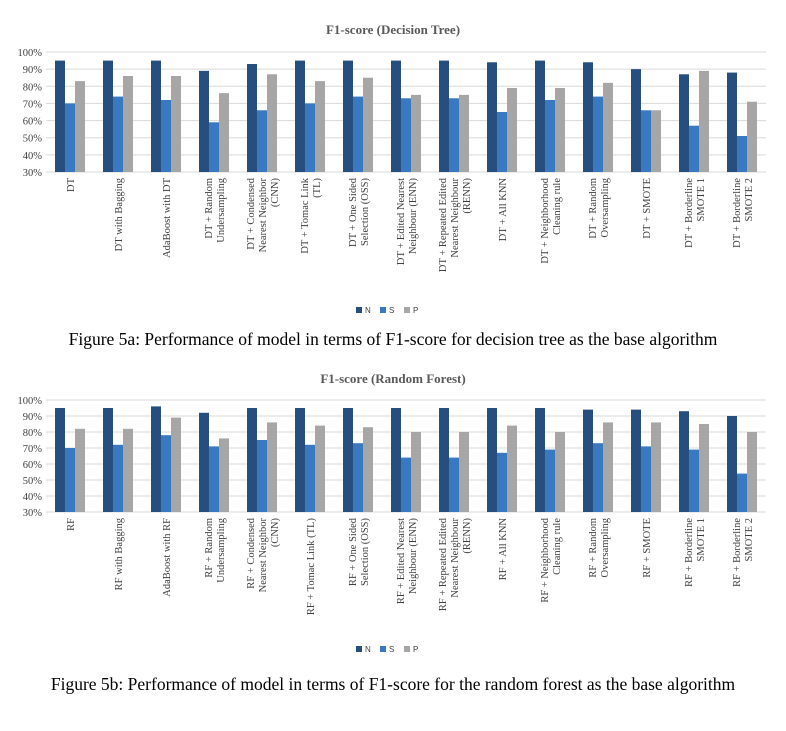 This screenshot has width=786, height=731. What do you see at coordinates (647, 208) in the screenshot?
I see `category-label: DT + SMOTE` at bounding box center [647, 208].